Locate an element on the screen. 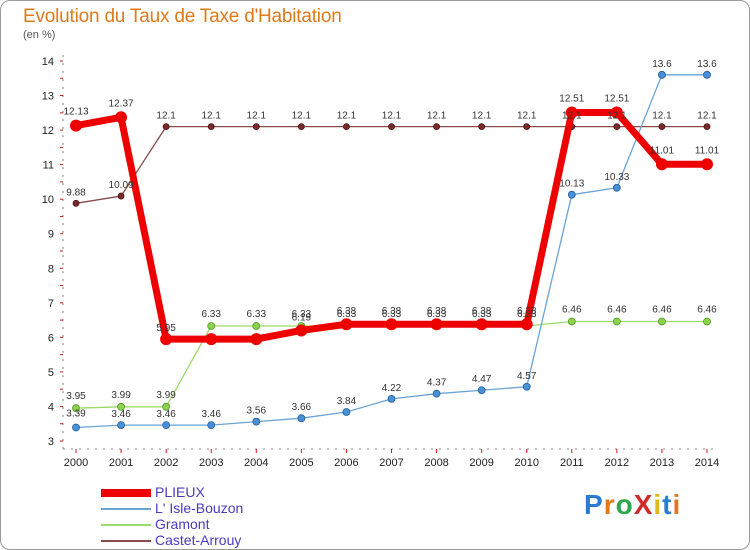  legend-label: Castet-Arrouy is located at coordinates (198, 540).